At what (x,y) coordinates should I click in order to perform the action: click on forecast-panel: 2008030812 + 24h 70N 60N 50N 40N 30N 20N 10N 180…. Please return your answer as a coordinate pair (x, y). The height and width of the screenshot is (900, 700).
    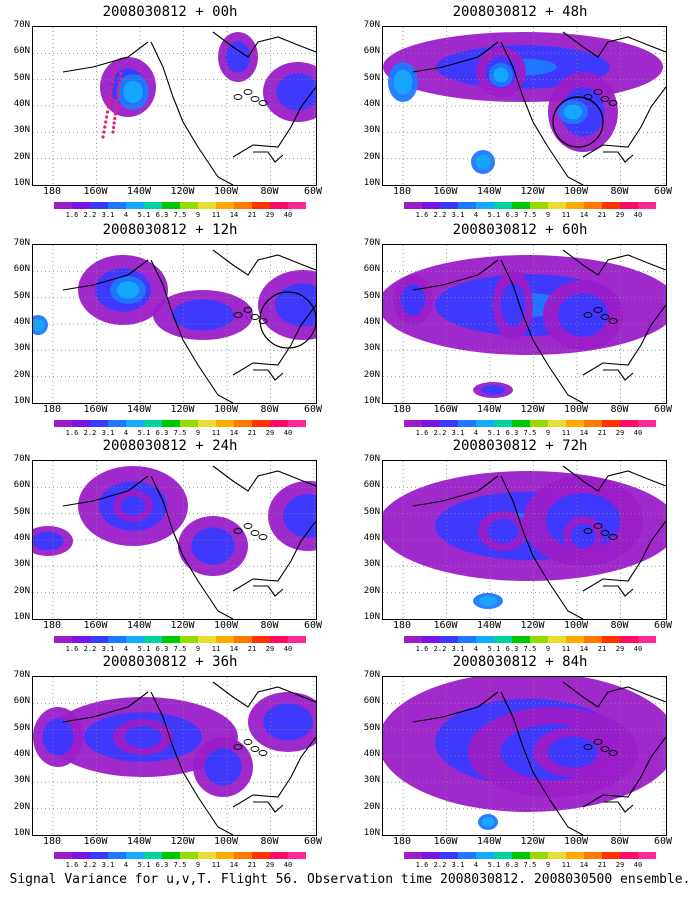
    Looking at the image, I should click on (170, 549).